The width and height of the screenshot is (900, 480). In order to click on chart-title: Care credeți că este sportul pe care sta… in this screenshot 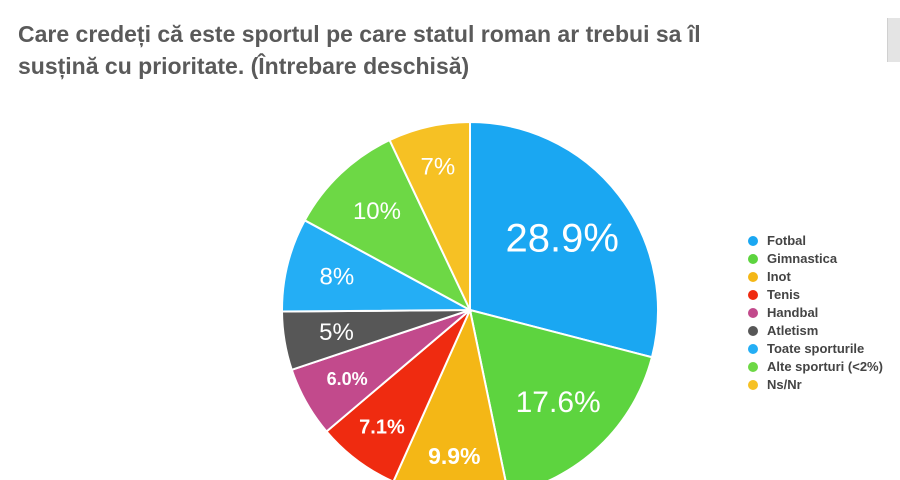, I will do `click(428, 50)`.